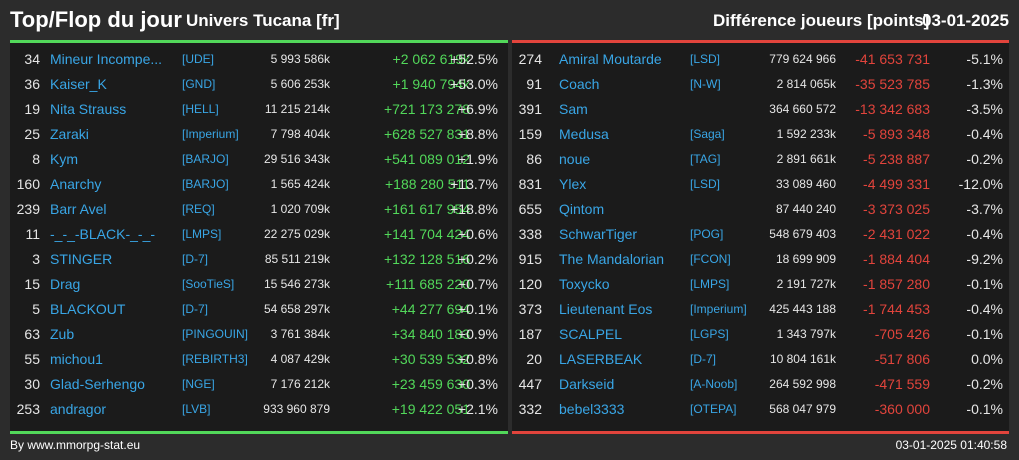  I want to click on top-alliance-tag: [HELL], so click(200, 109).